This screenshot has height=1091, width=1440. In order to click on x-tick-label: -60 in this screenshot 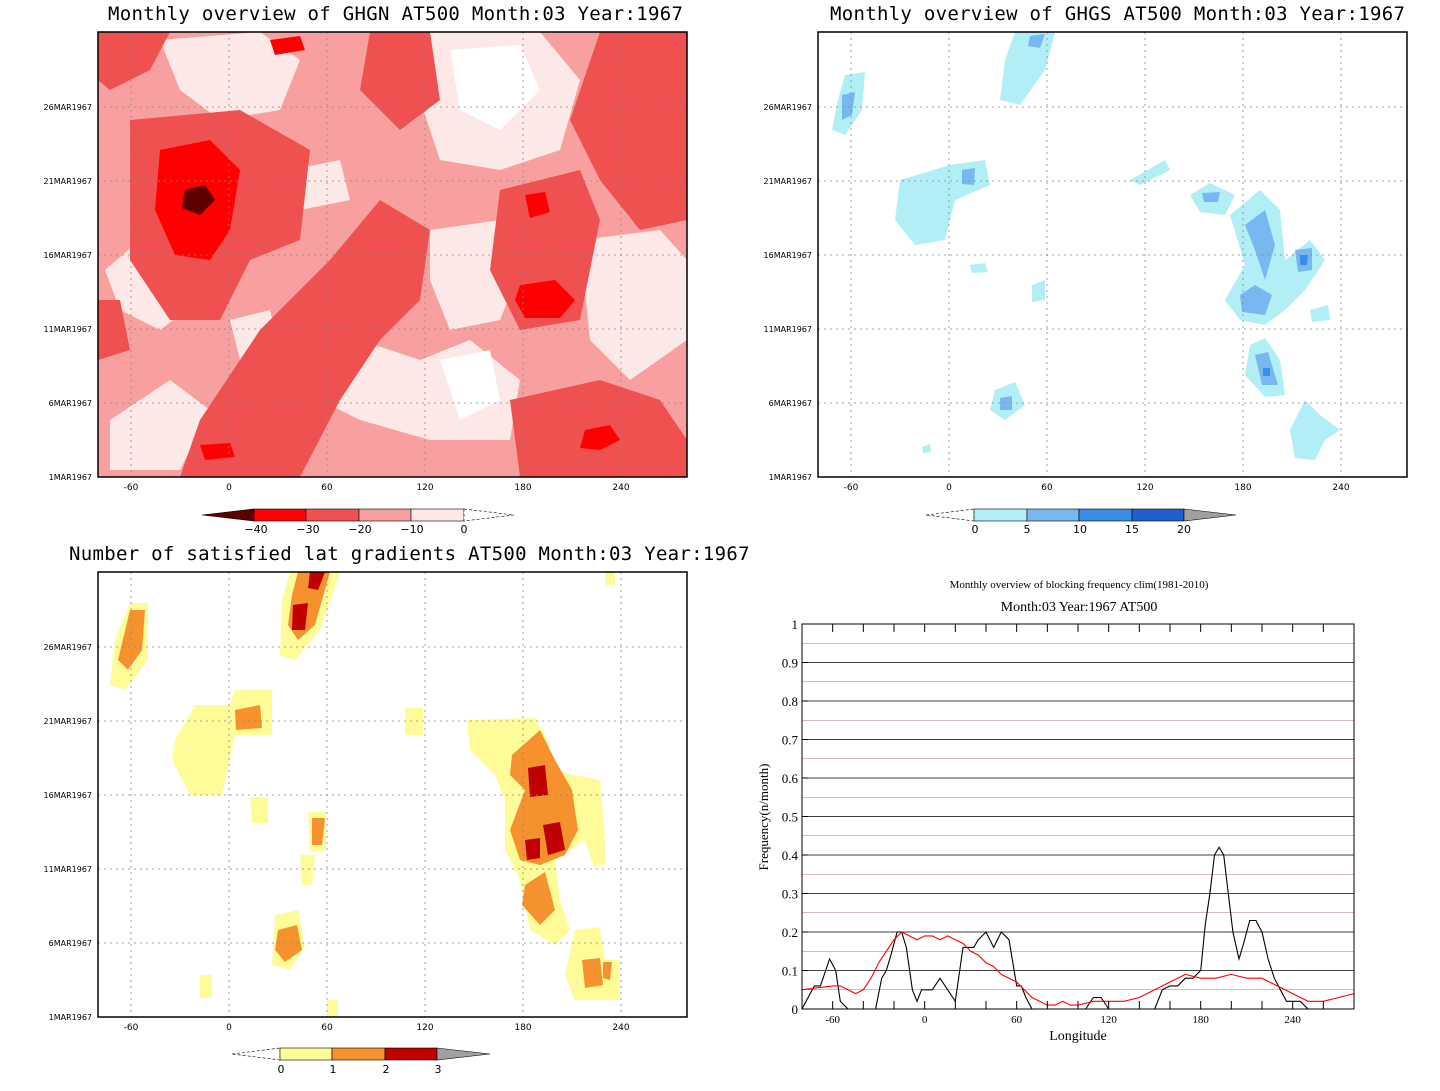, I will do `click(832, 1020)`.